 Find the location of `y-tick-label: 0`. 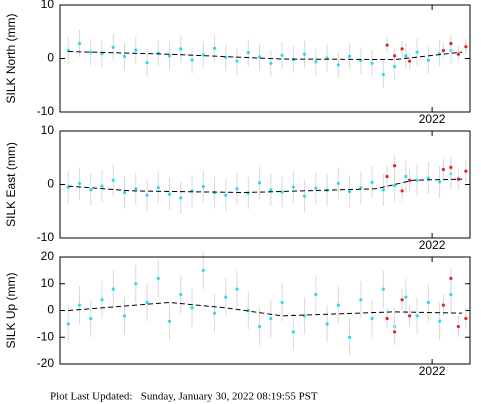

y-tick-label: 0 is located at coordinates (50, 184).